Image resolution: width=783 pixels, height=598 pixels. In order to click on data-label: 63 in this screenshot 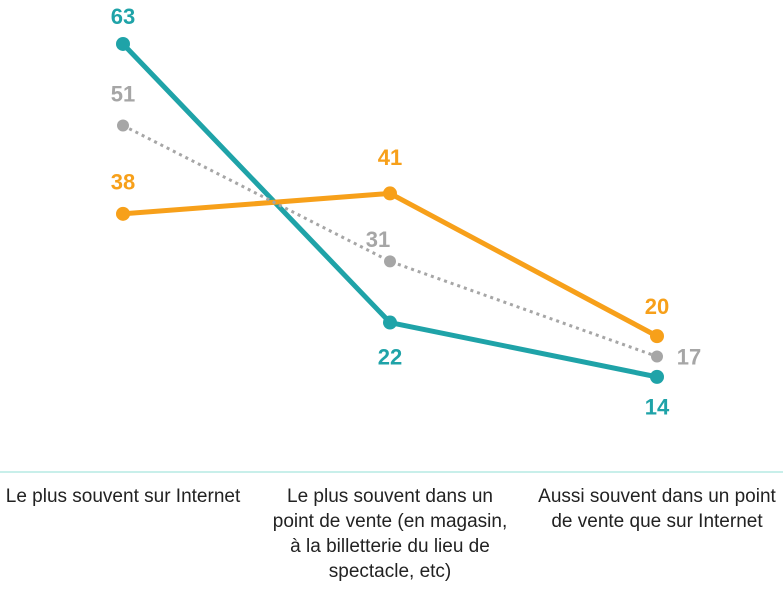, I will do `click(123, 16)`.